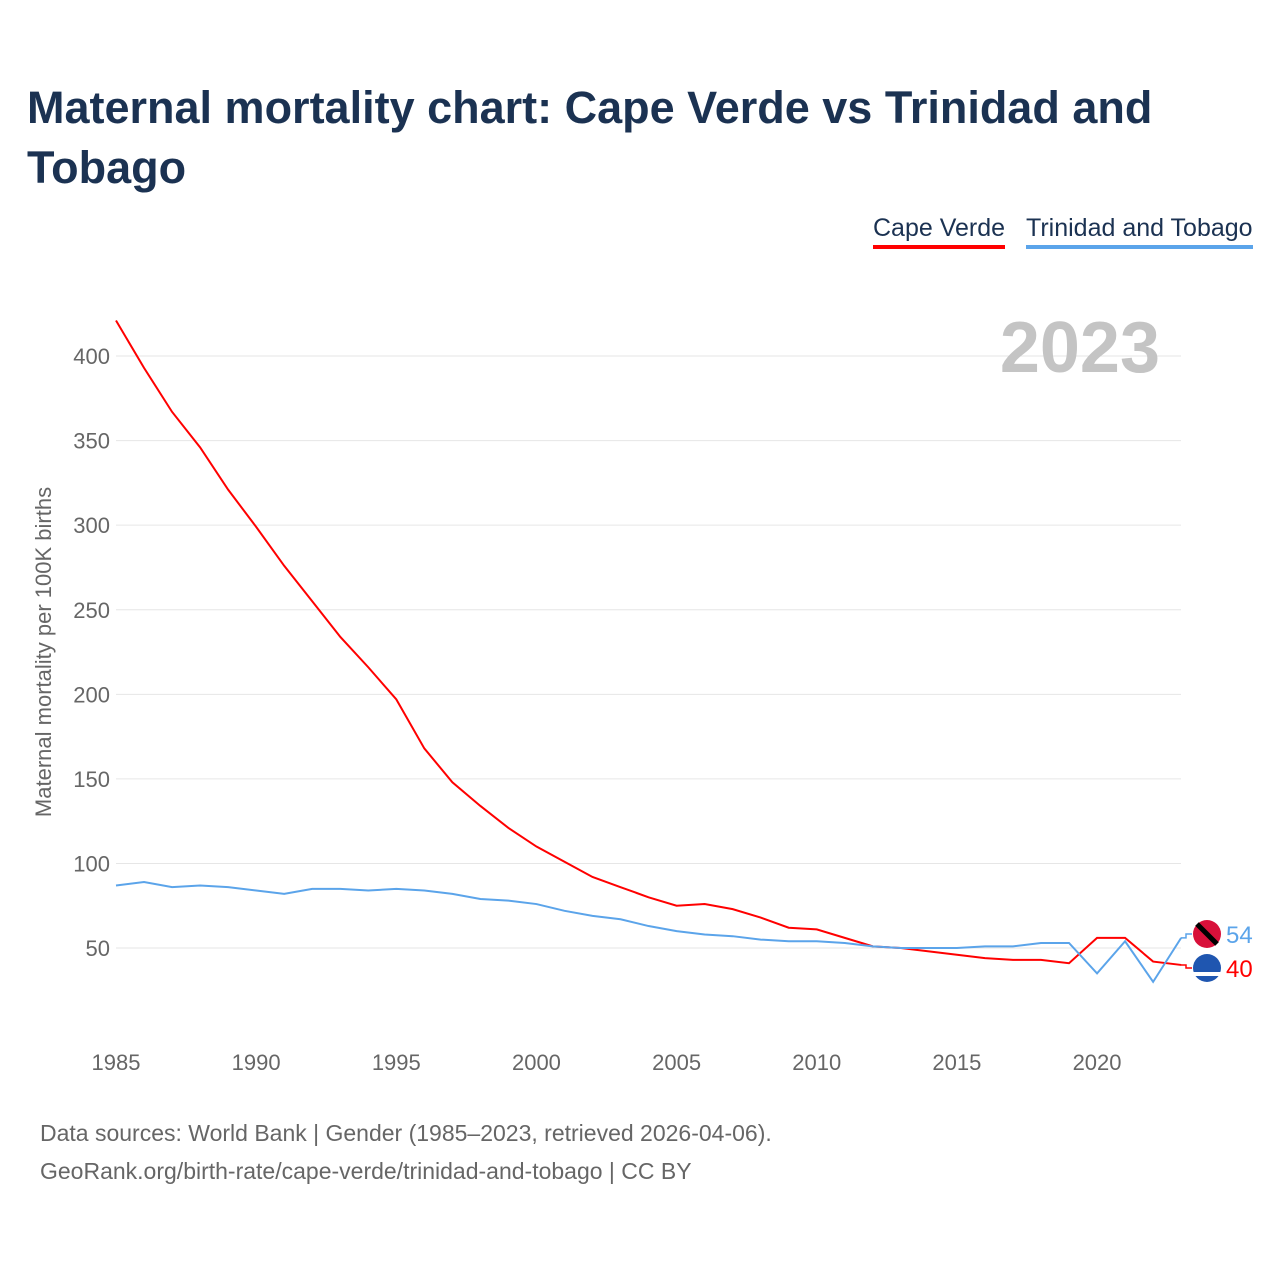 This screenshot has width=1280, height=1280. Describe the element at coordinates (939, 231) in the screenshot. I see `legend-cape-verde: Cape Verde` at that location.